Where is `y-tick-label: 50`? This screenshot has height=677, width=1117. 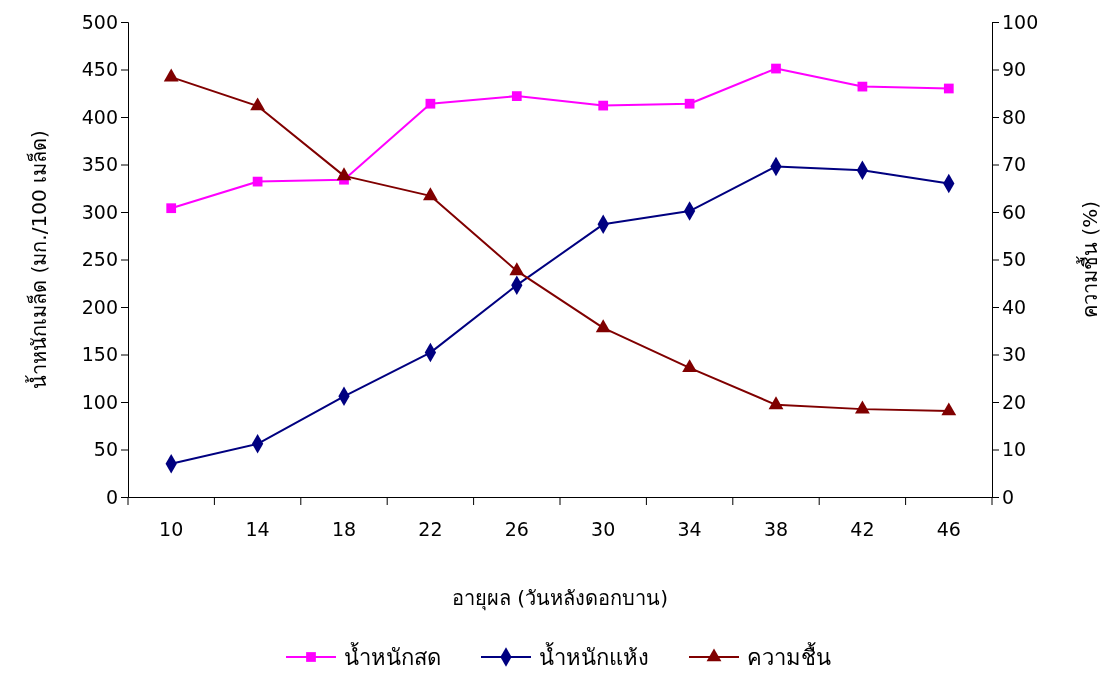
y-tick-label: 50 is located at coordinates (105, 449).